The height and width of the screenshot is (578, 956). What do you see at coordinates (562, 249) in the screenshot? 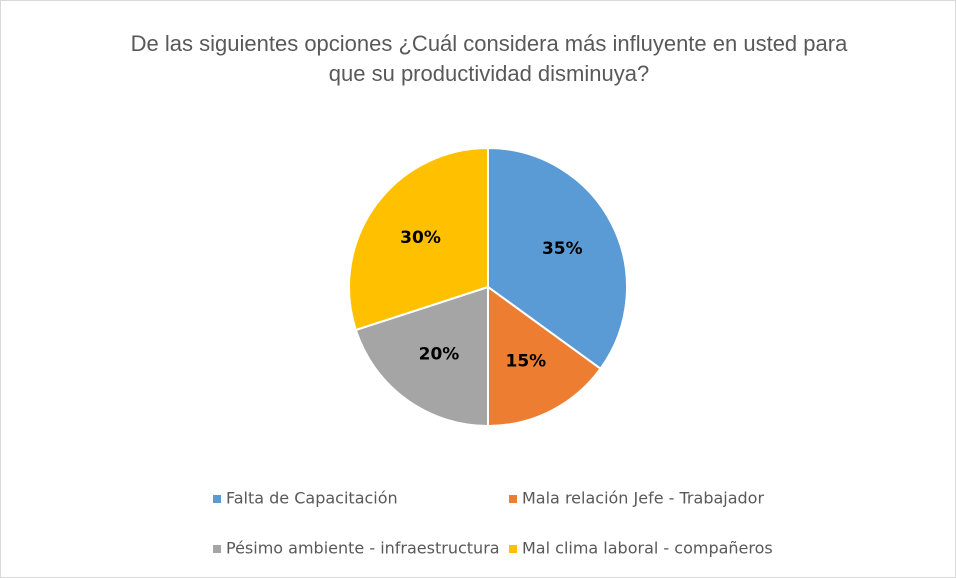
I see `data-label: 35%` at bounding box center [562, 249].